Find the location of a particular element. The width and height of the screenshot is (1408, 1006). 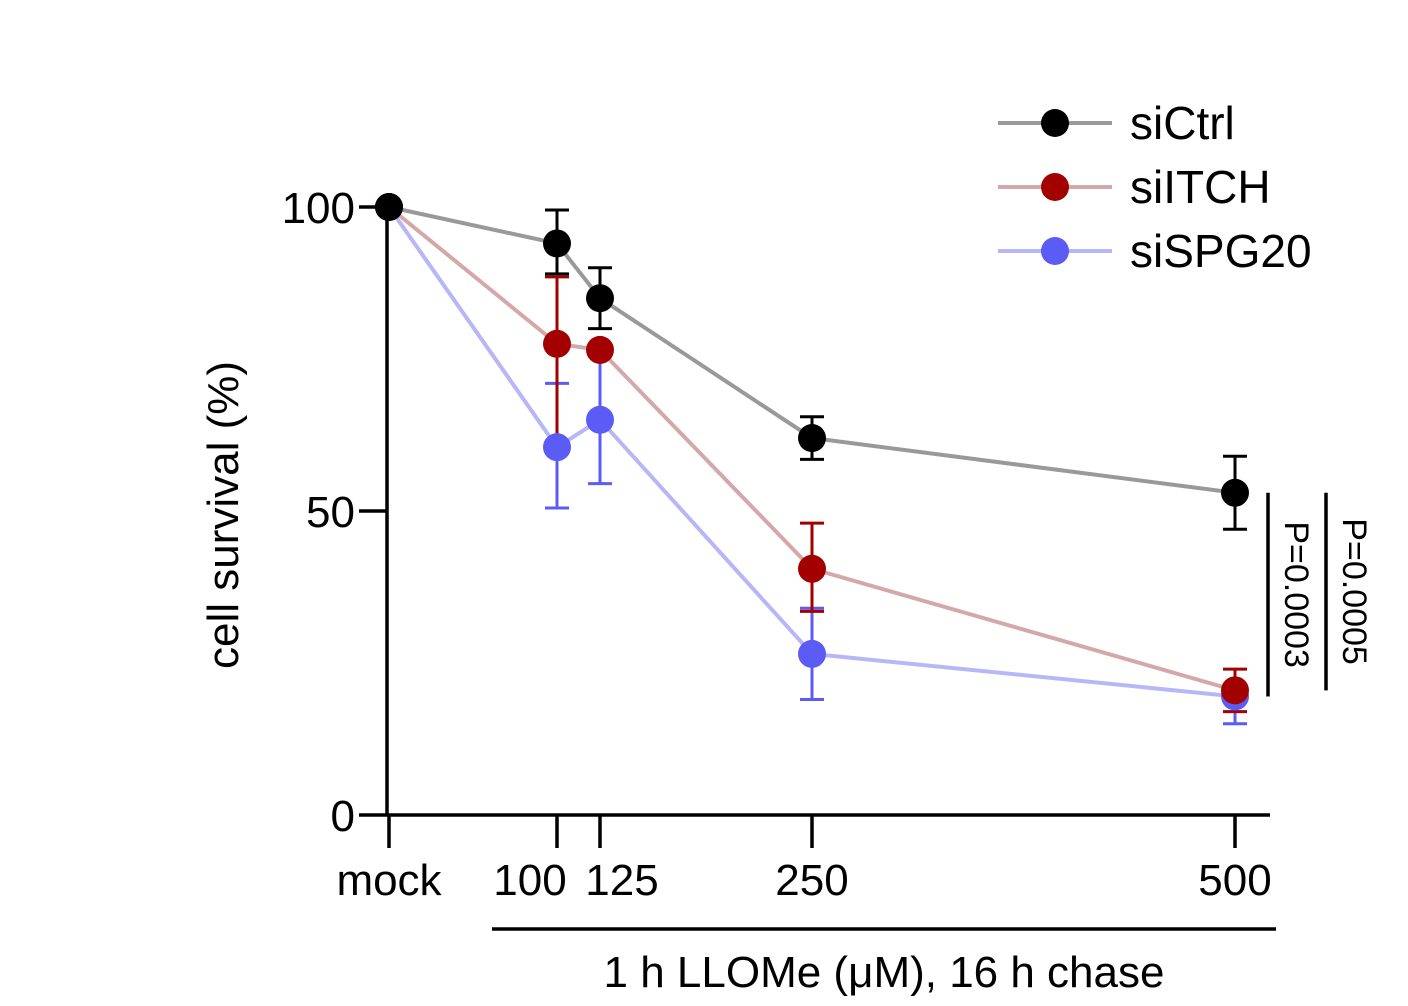

legend-label: siCtrl is located at coordinates (1182, 123).